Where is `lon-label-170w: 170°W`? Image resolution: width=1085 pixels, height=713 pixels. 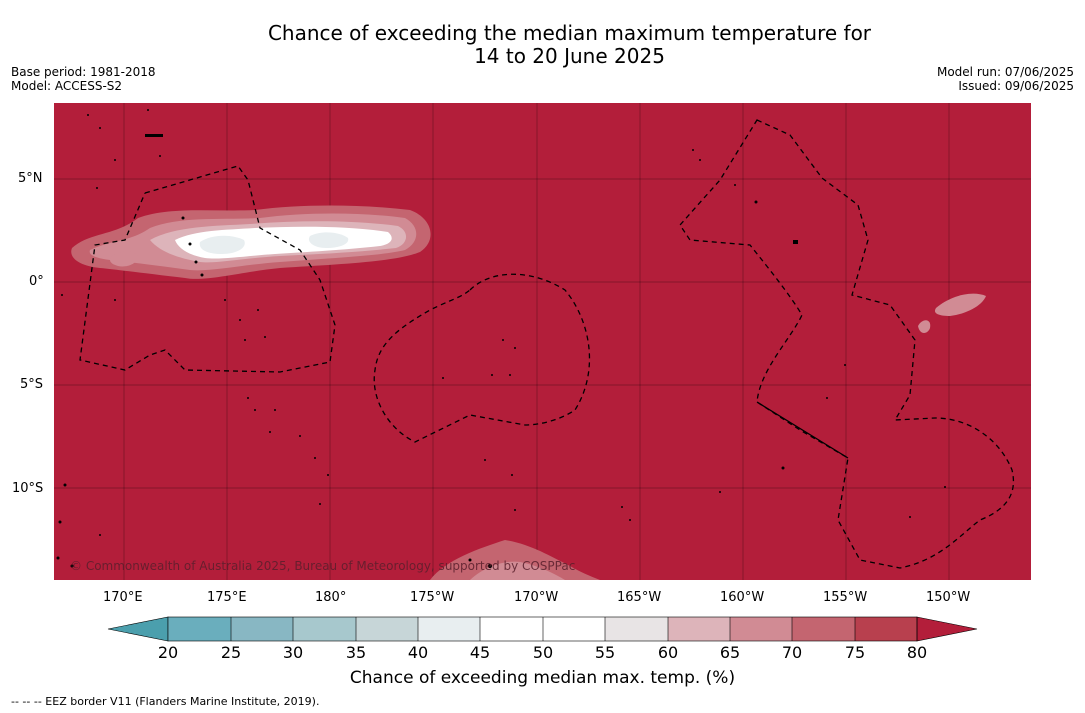 lon-label-170w: 170°W is located at coordinates (536, 597).